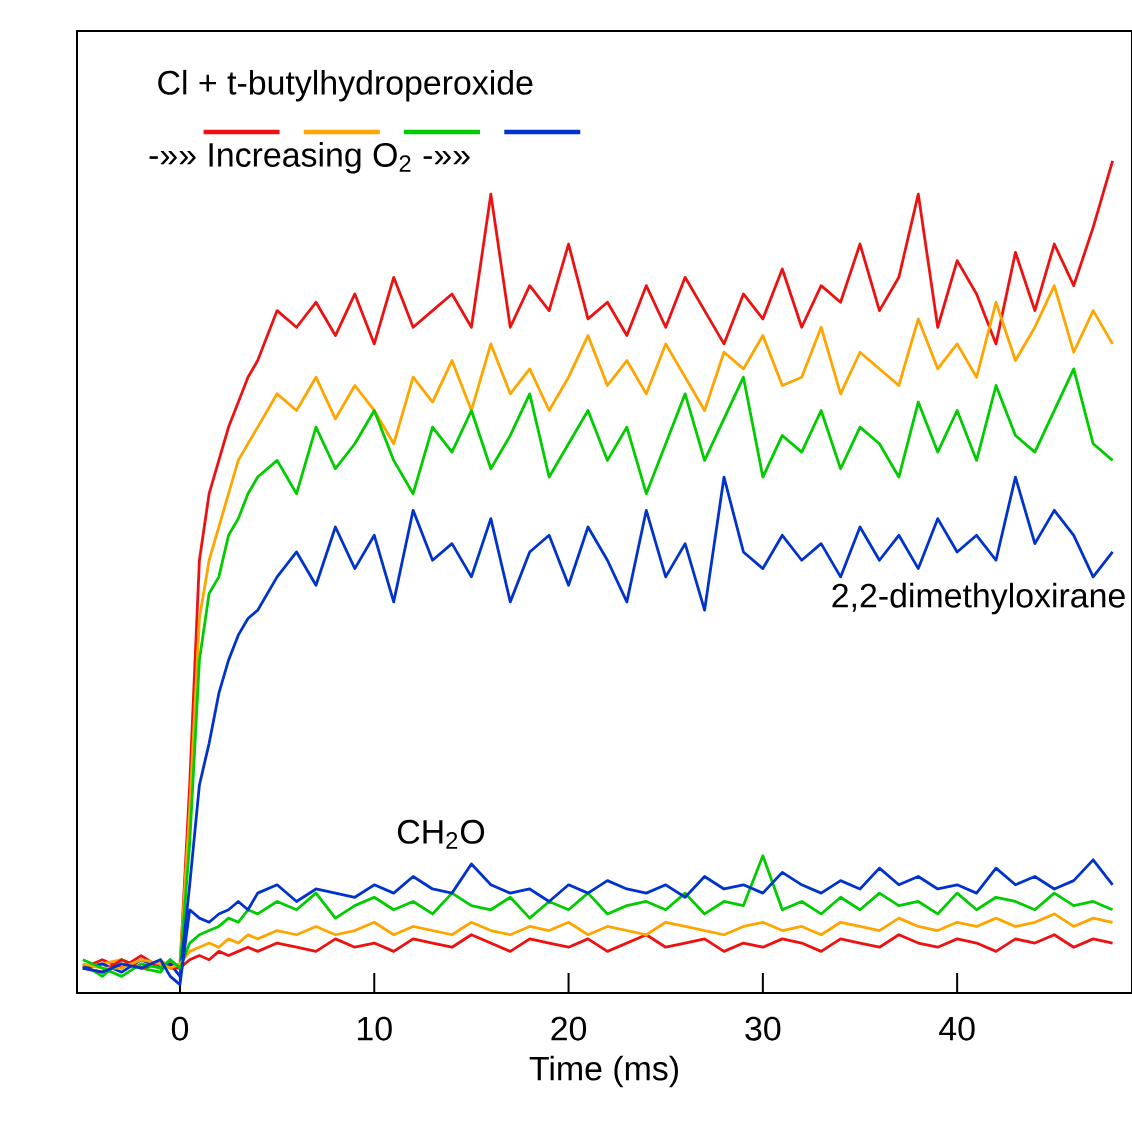  I want to click on annotation: CH$_{2}$O, so click(441, 834).